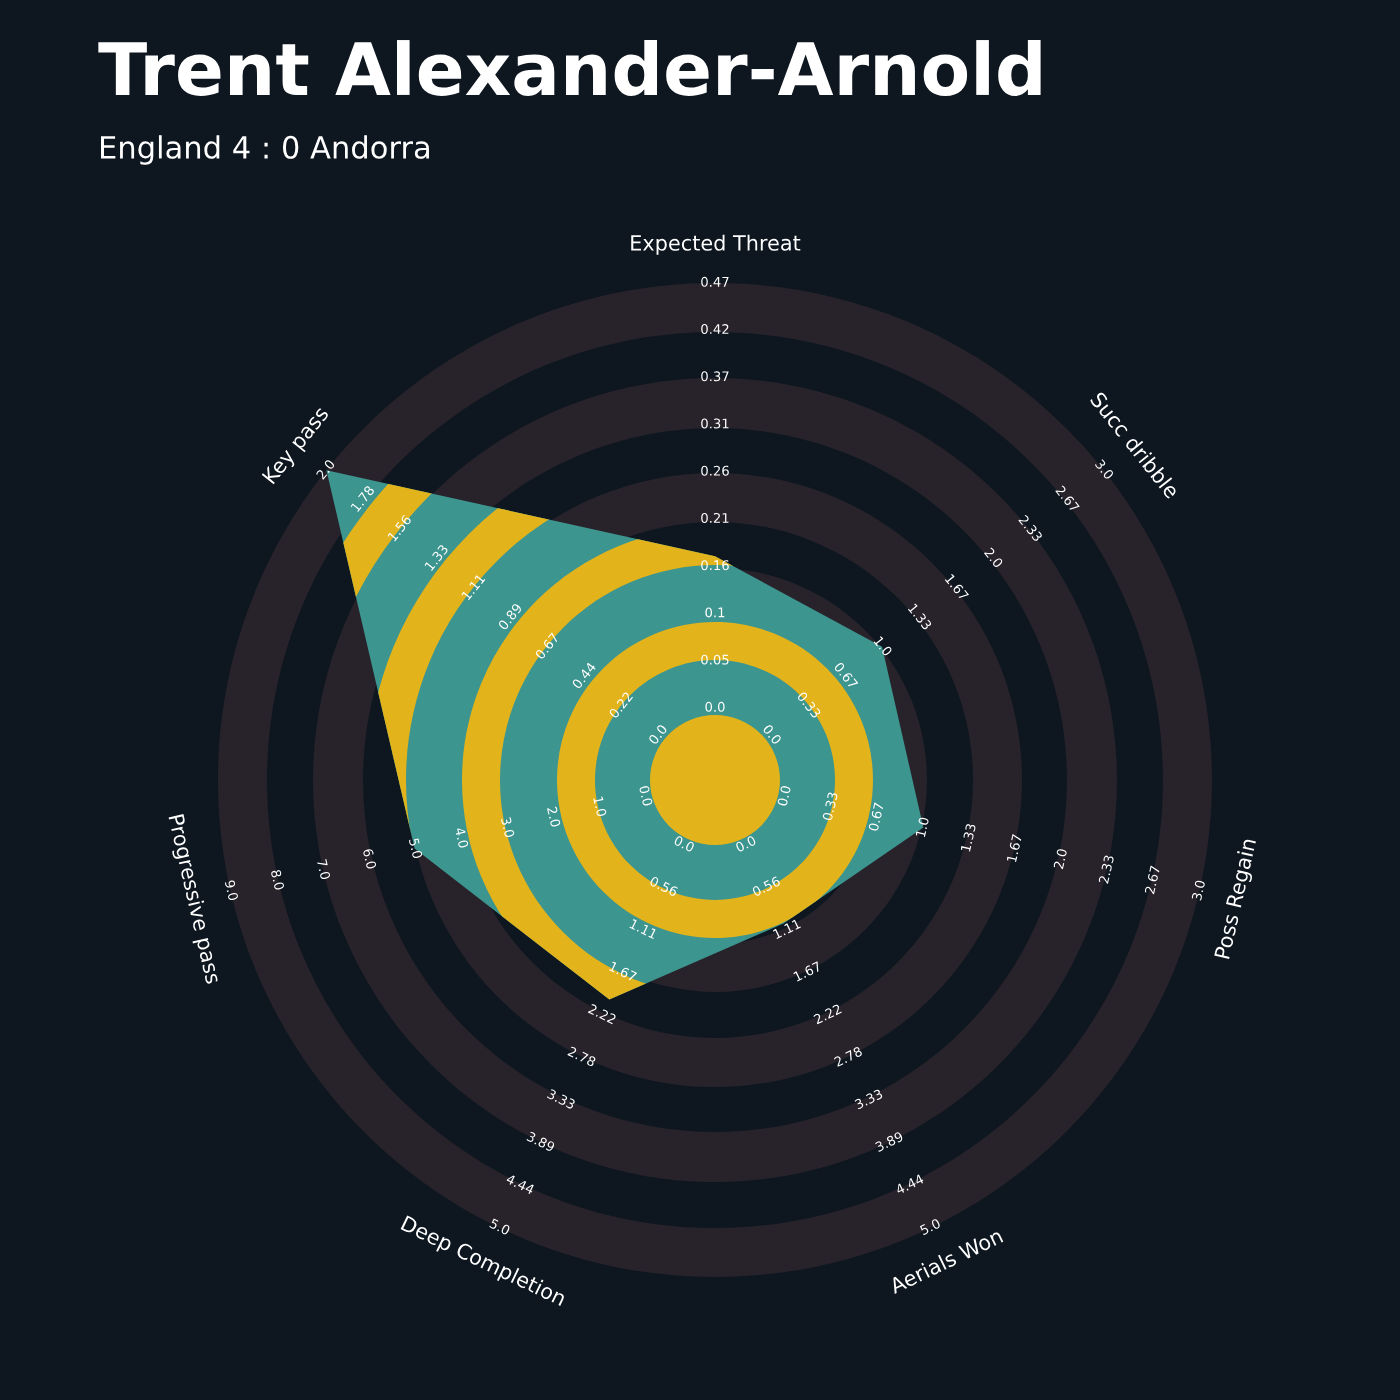  Describe the element at coordinates (323, 869) in the screenshot. I see `text: 7.0` at that location.